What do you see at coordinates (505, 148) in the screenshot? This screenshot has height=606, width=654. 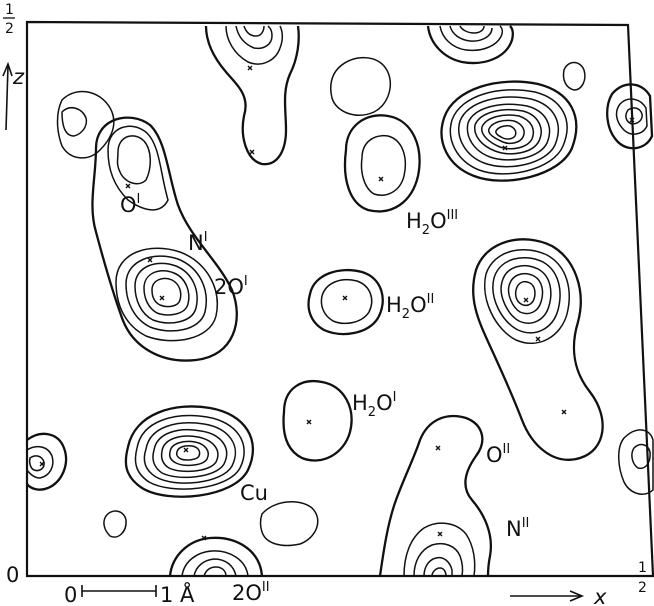 I see `marker-cu-upper` at bounding box center [505, 148].